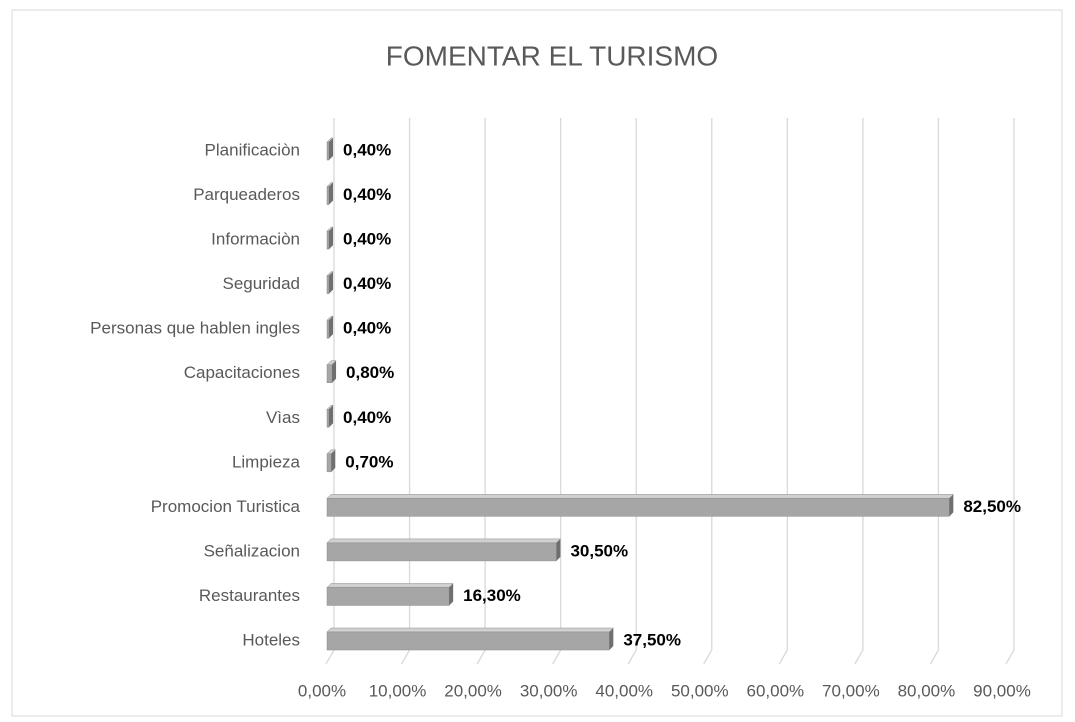  I want to click on y-tick-label: Seguridad, so click(261, 283).